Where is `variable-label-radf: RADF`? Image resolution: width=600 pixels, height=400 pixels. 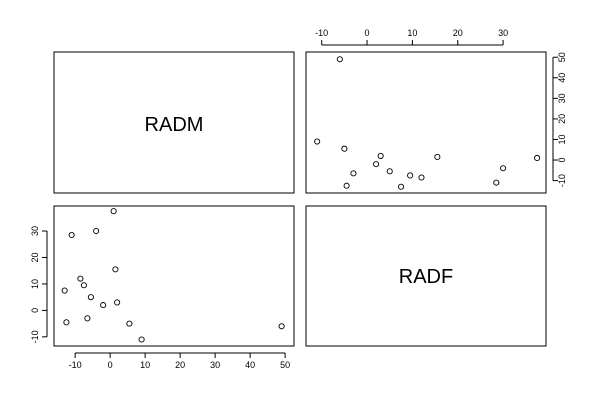
variable-label-radf: RADF is located at coordinates (426, 277).